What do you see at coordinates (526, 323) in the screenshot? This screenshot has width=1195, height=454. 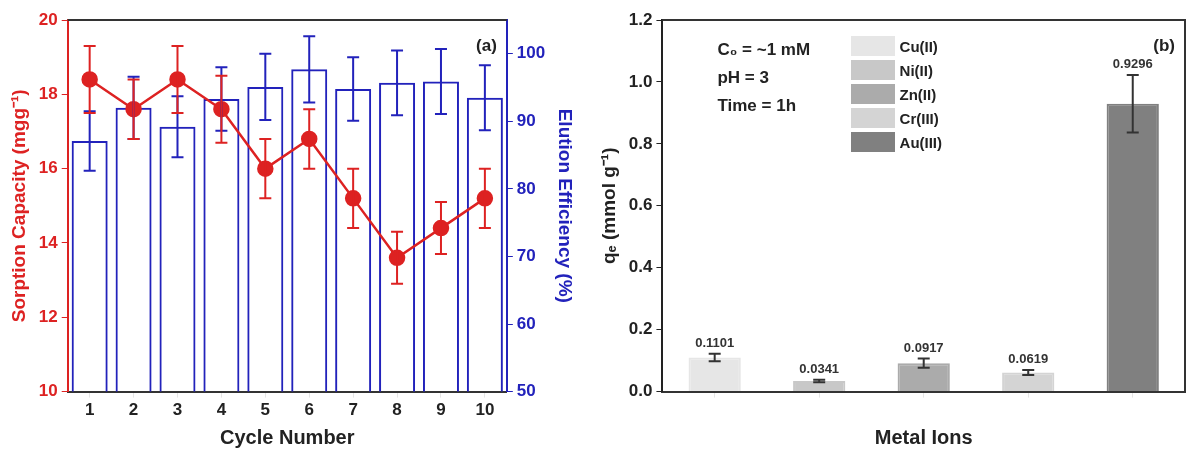 I see `y2-tick-label: 60` at bounding box center [526, 323].